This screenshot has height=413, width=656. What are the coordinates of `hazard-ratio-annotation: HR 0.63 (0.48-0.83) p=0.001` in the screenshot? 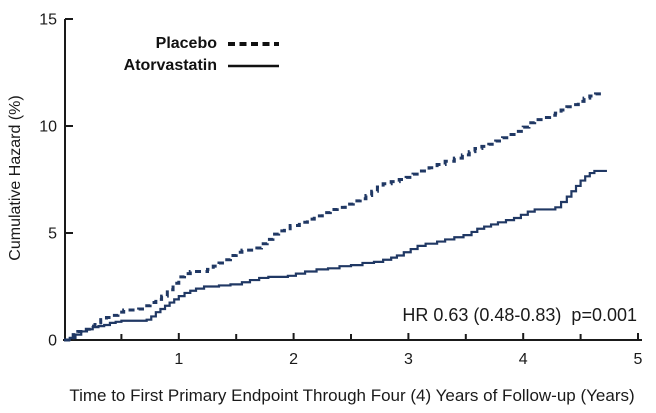 It's located at (519, 315).